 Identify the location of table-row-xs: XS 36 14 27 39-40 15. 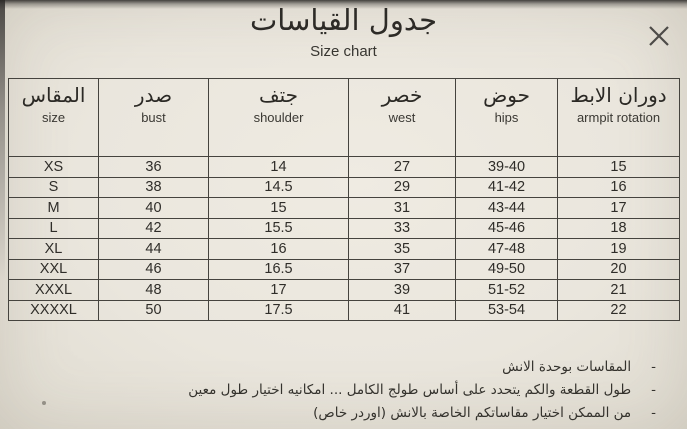
(344, 167).